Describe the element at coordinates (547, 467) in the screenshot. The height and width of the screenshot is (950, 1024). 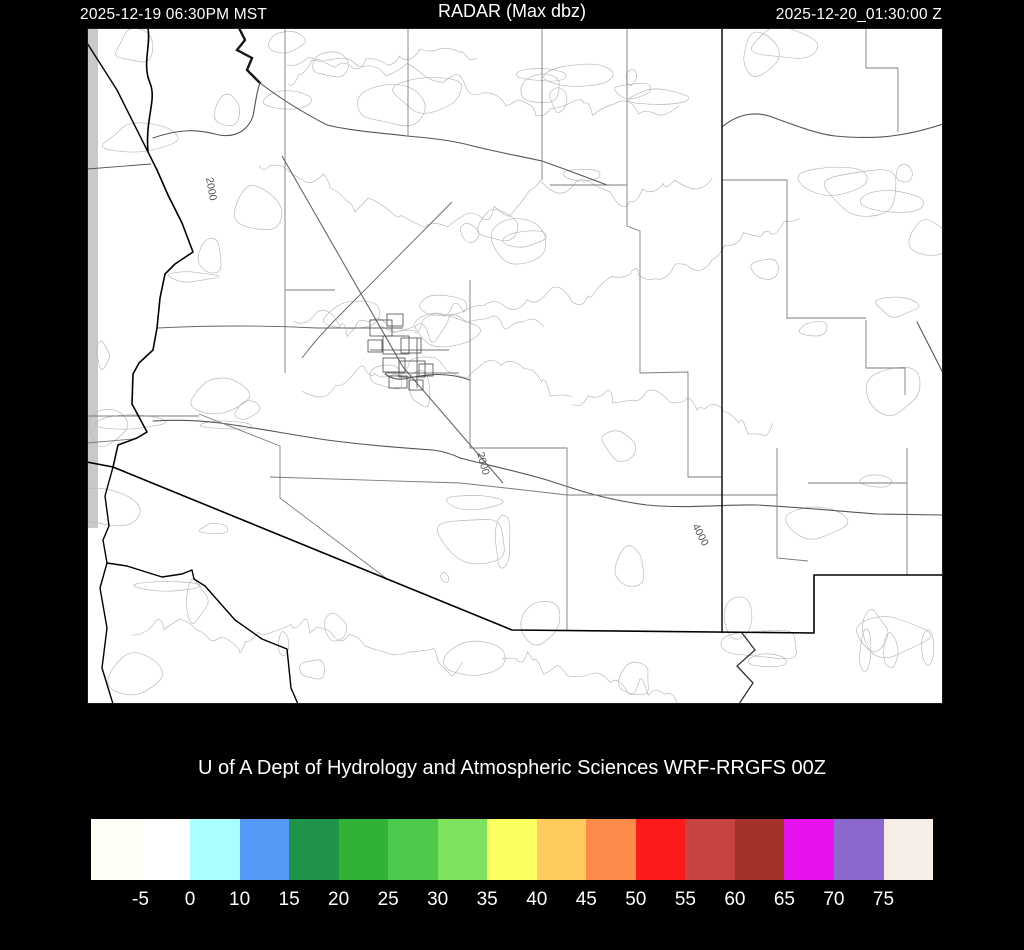
I see `river-gila` at that location.